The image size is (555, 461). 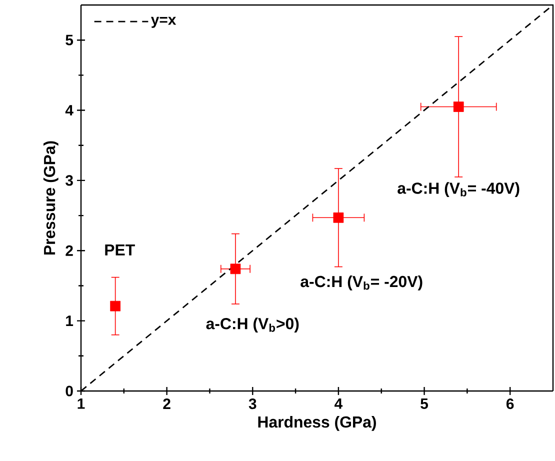 What do you see at coordinates (69, 180) in the screenshot?
I see `y-tick-label: 3` at bounding box center [69, 180].